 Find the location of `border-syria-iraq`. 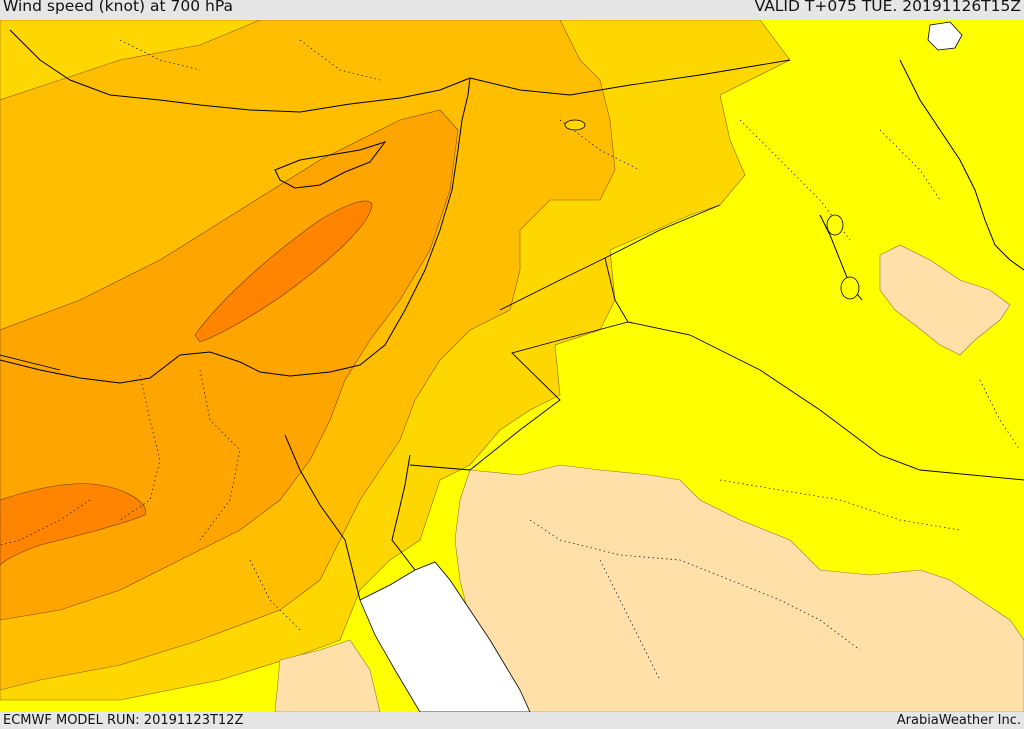

border-syria-iraq is located at coordinates (630, 77).